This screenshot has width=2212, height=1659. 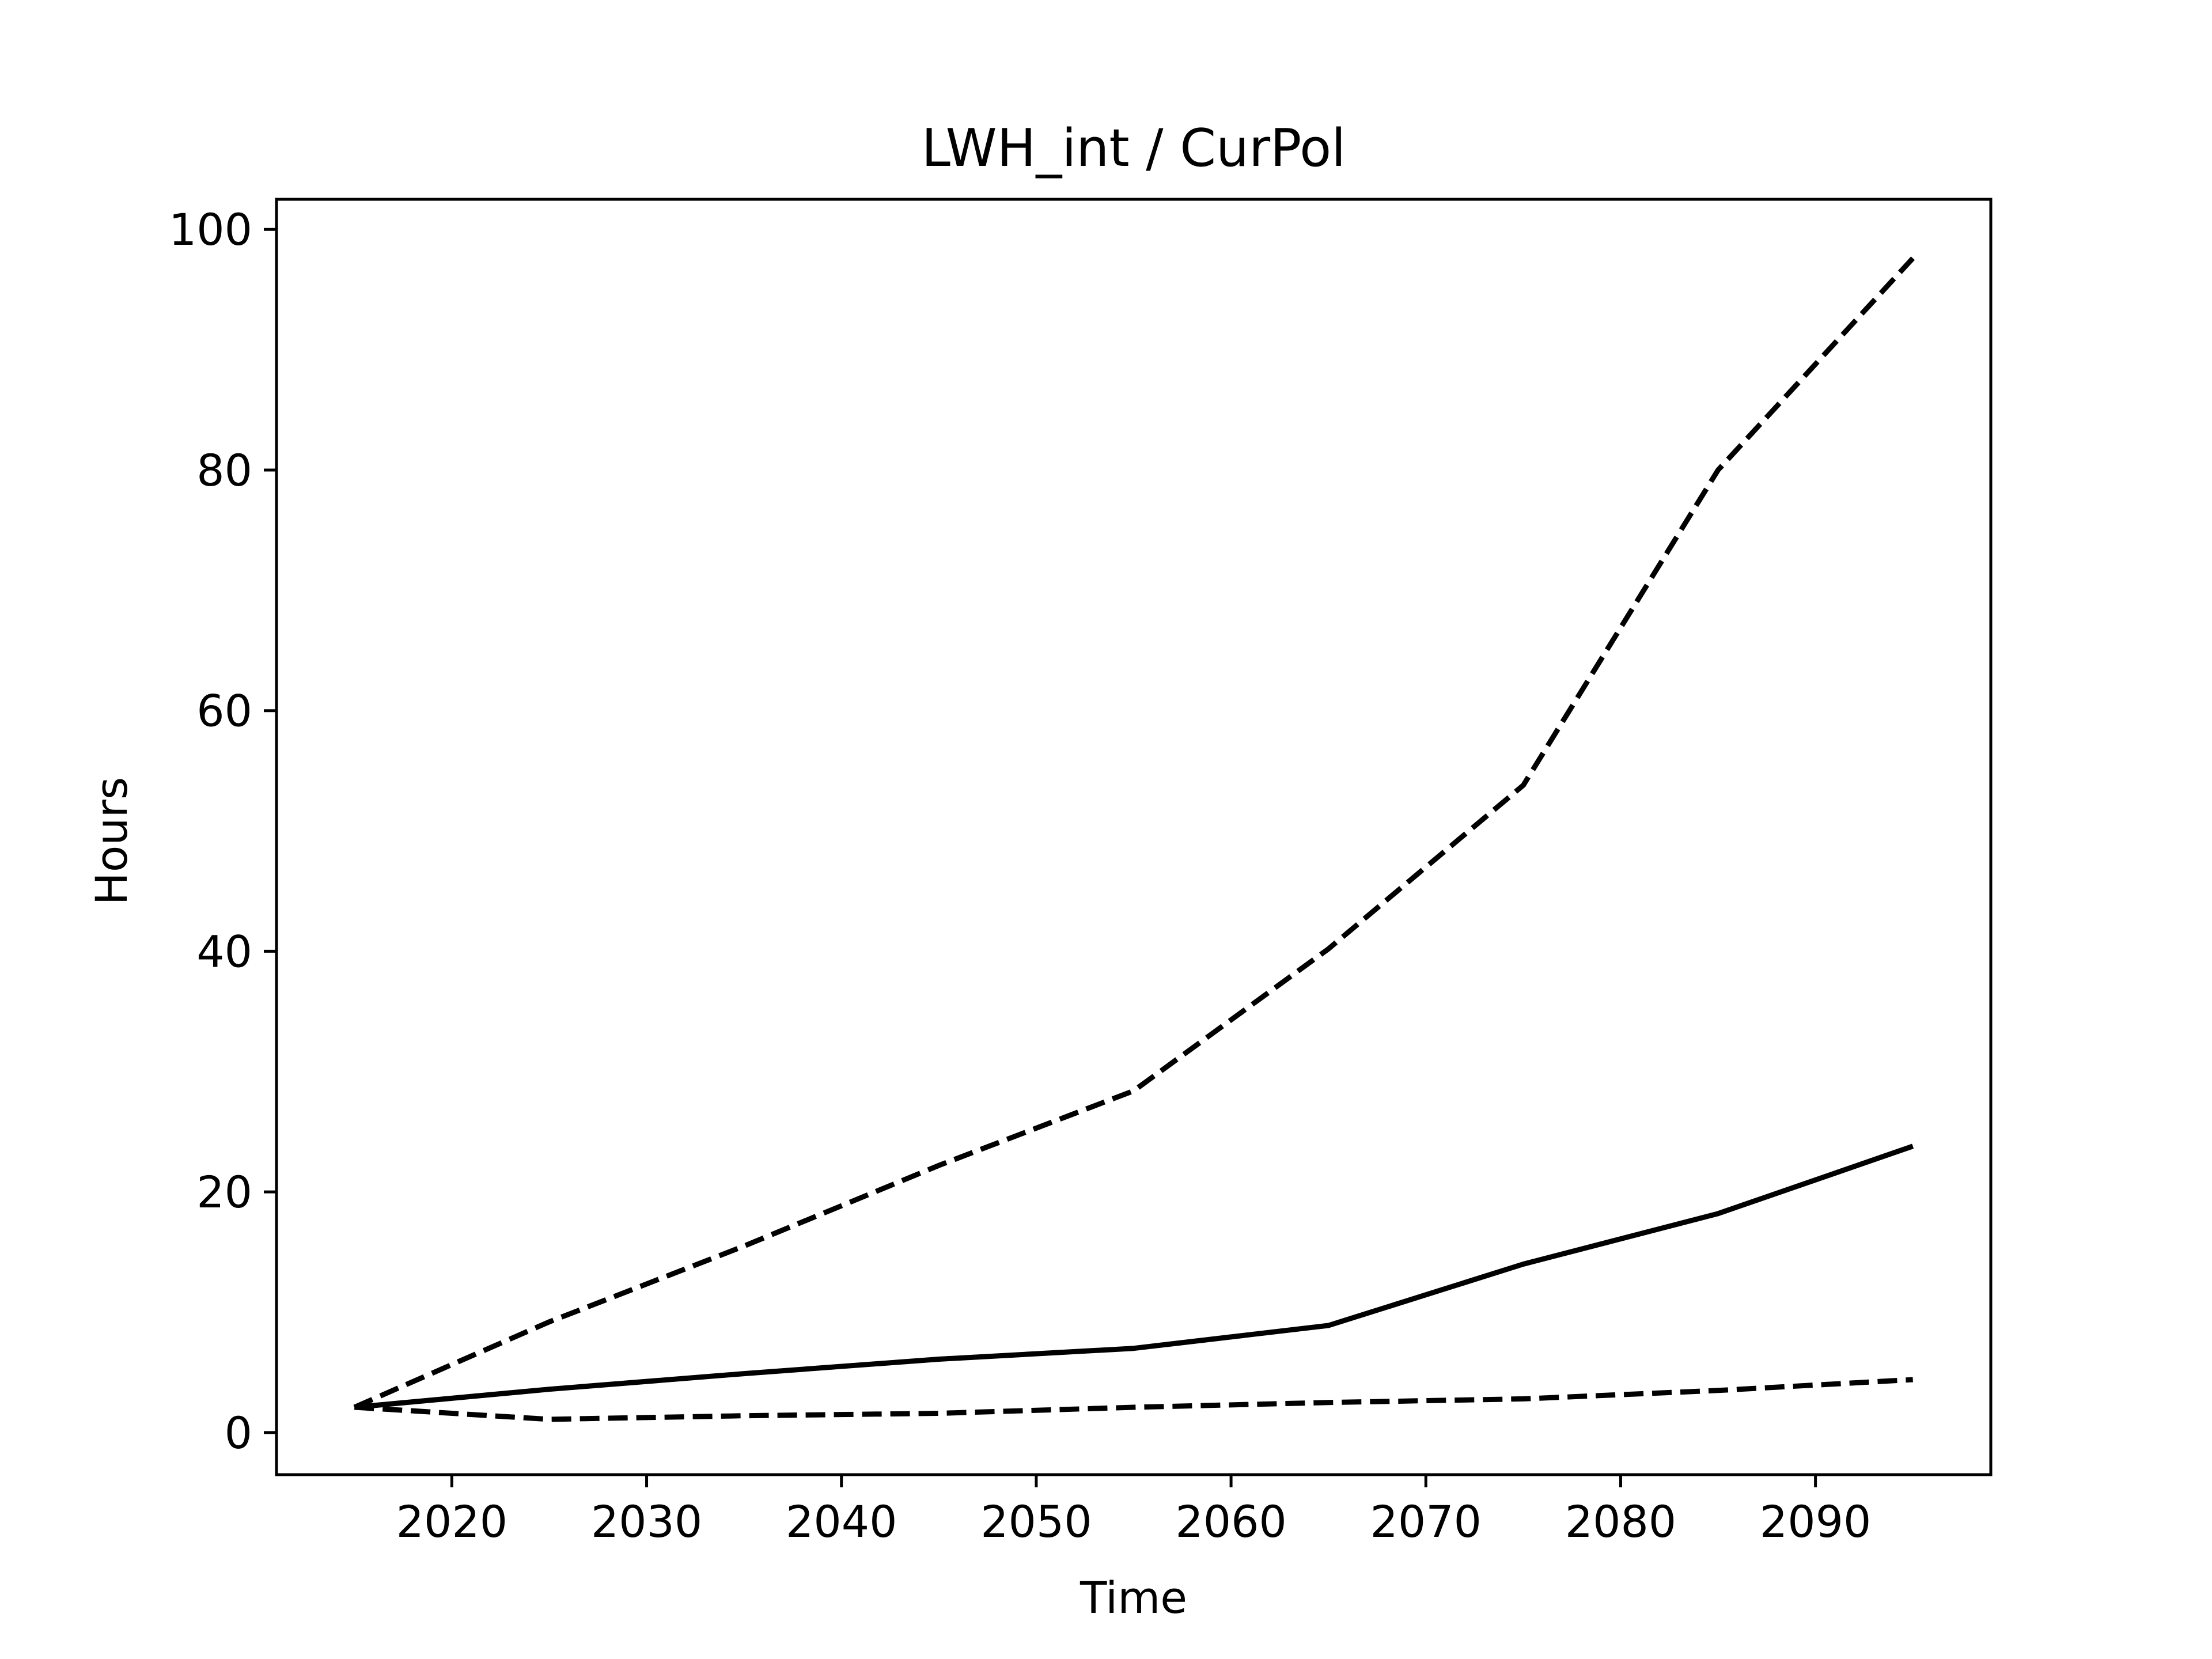 What do you see at coordinates (224, 1192) in the screenshot?
I see `y-tick-label: 20` at bounding box center [224, 1192].